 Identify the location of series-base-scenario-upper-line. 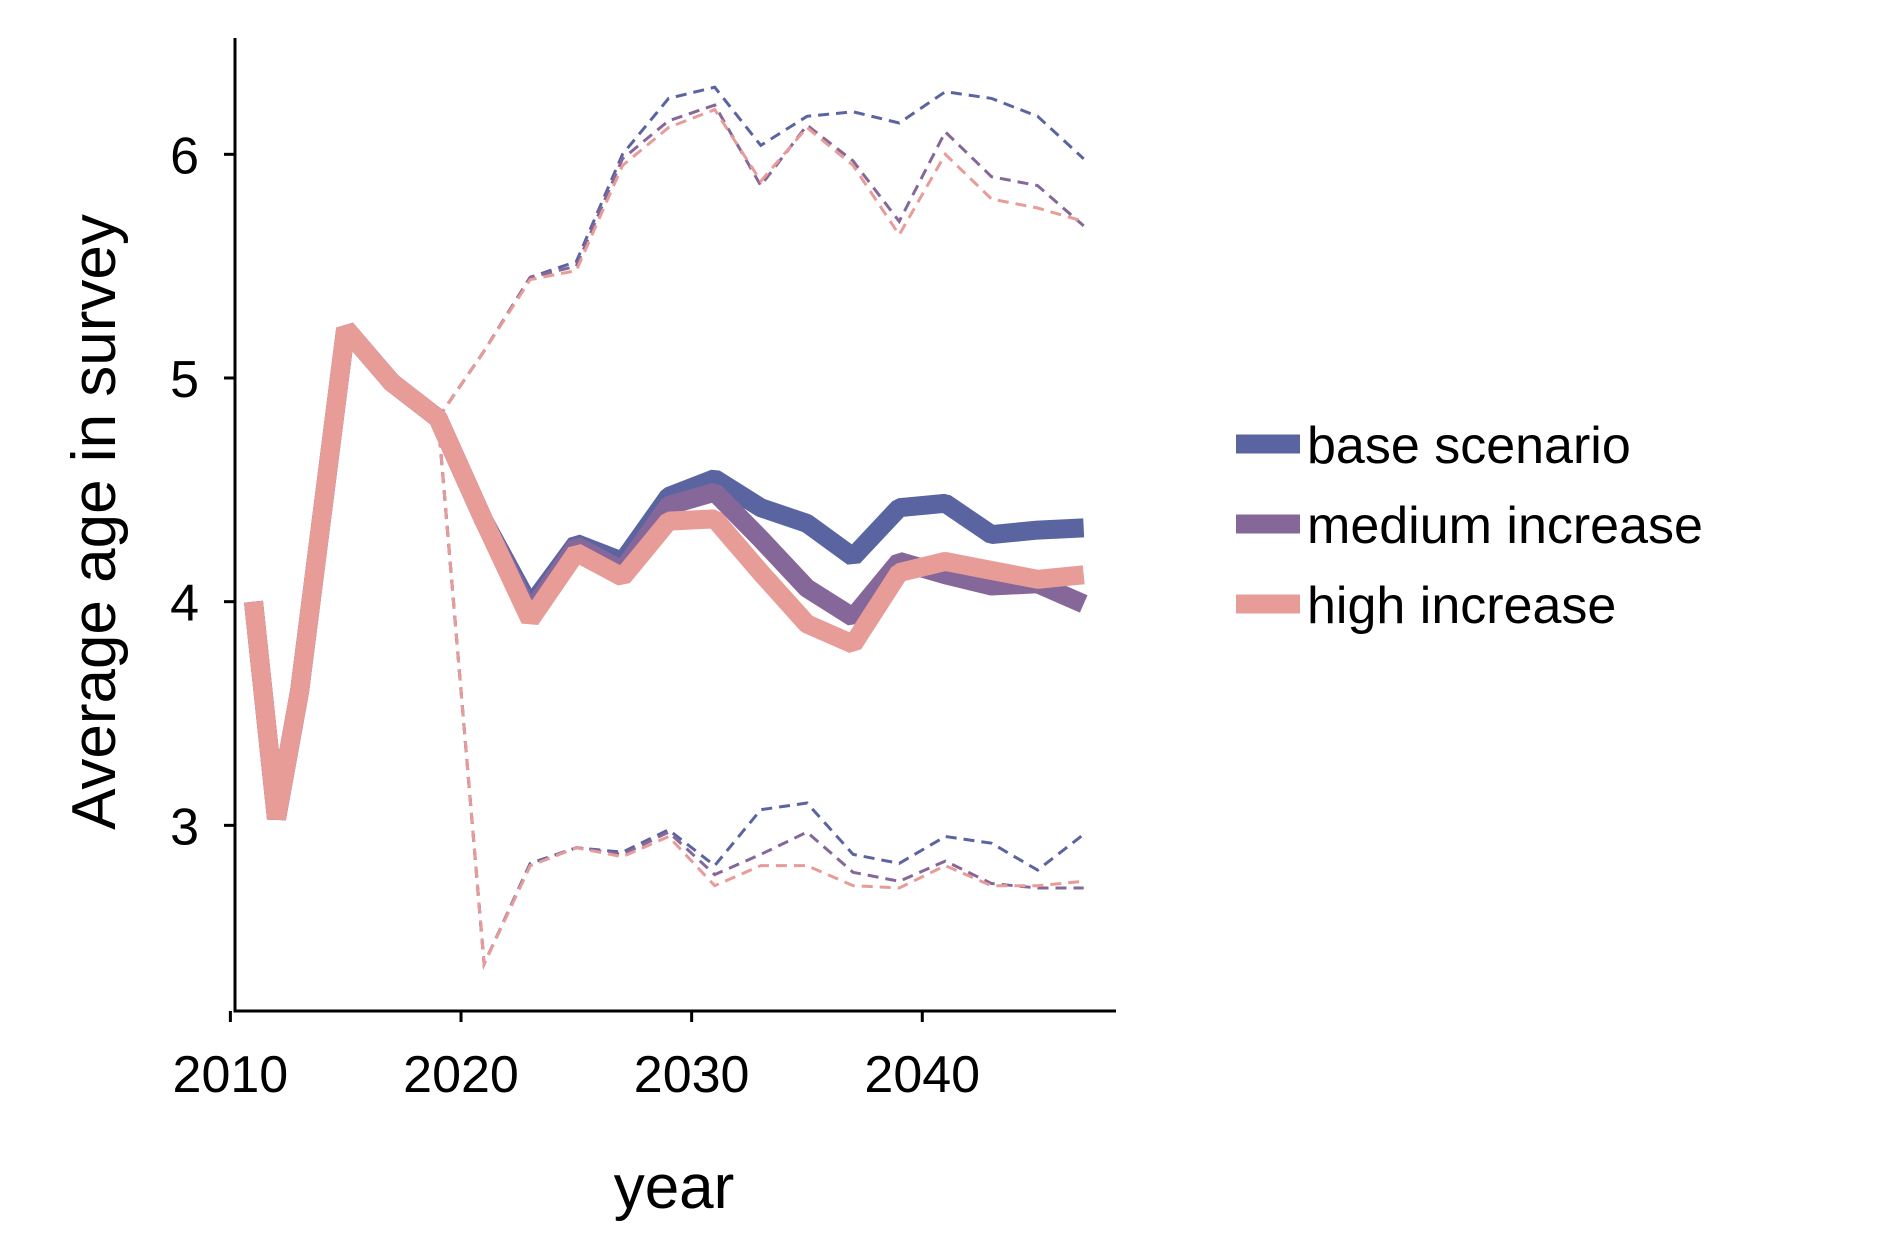
(760, 252).